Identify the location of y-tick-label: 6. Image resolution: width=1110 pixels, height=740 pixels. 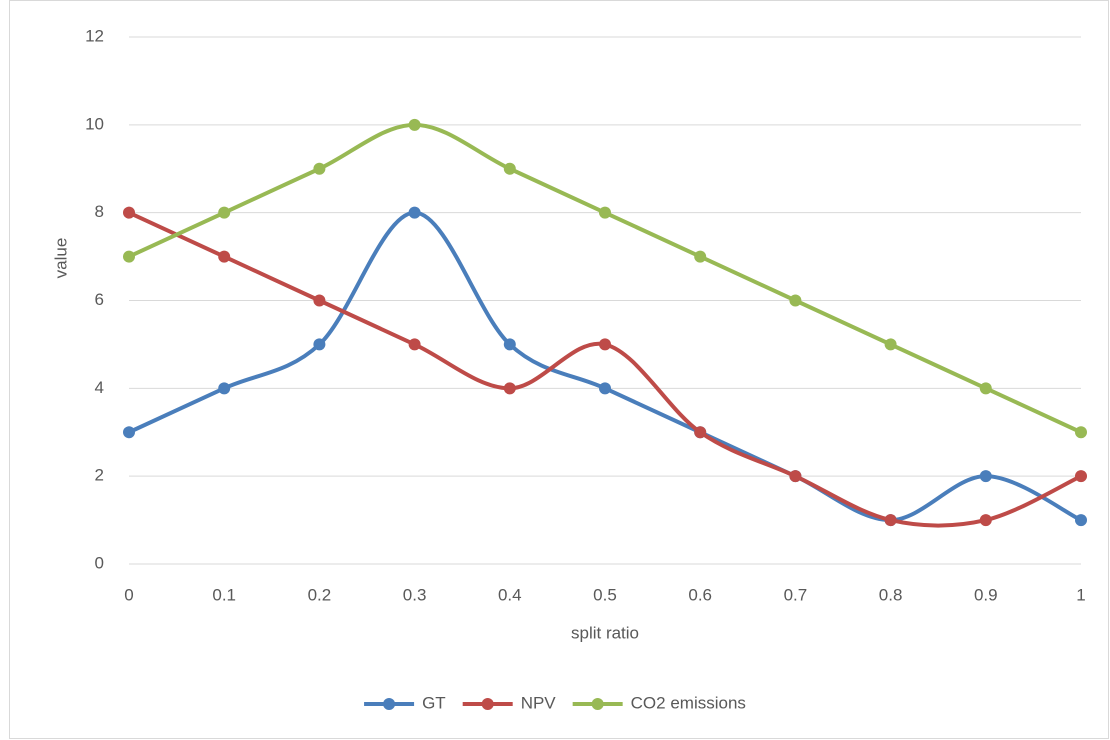
(99, 299).